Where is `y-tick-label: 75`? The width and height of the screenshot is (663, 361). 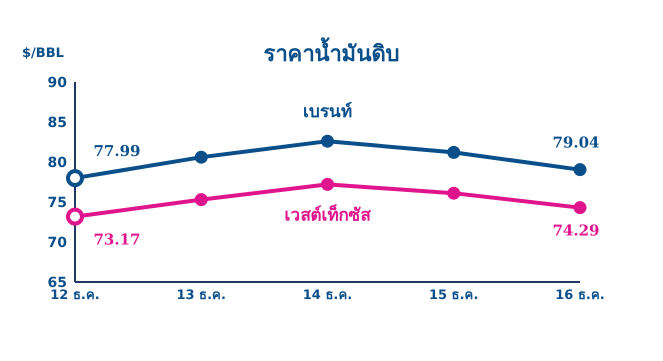
y-tick-label: 75 is located at coordinates (57, 202).